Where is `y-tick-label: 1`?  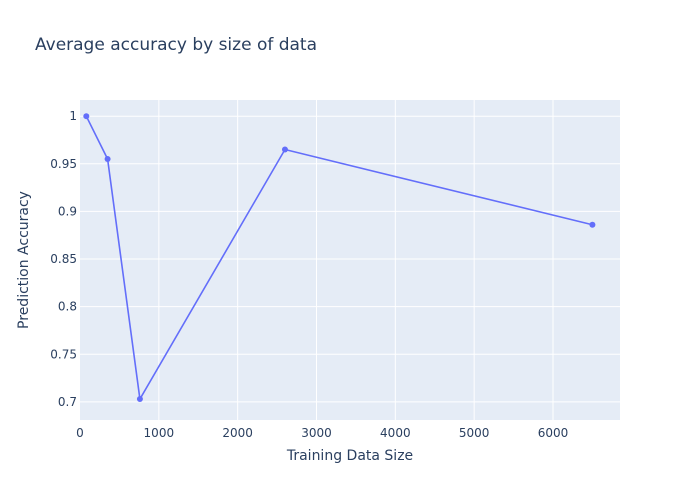
y-tick-label: 1 is located at coordinates (73, 116).